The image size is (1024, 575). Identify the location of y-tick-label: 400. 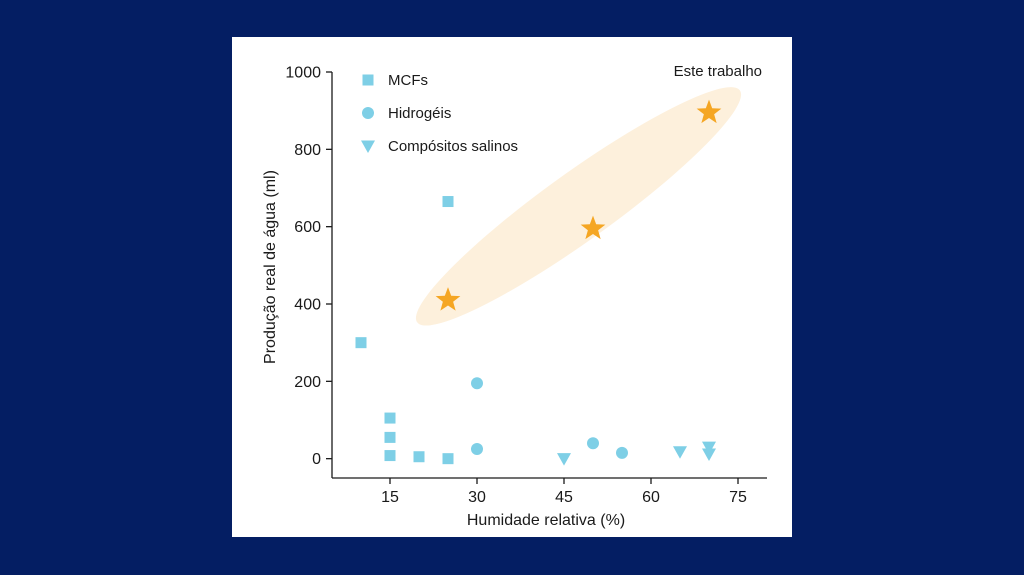
(307, 305).